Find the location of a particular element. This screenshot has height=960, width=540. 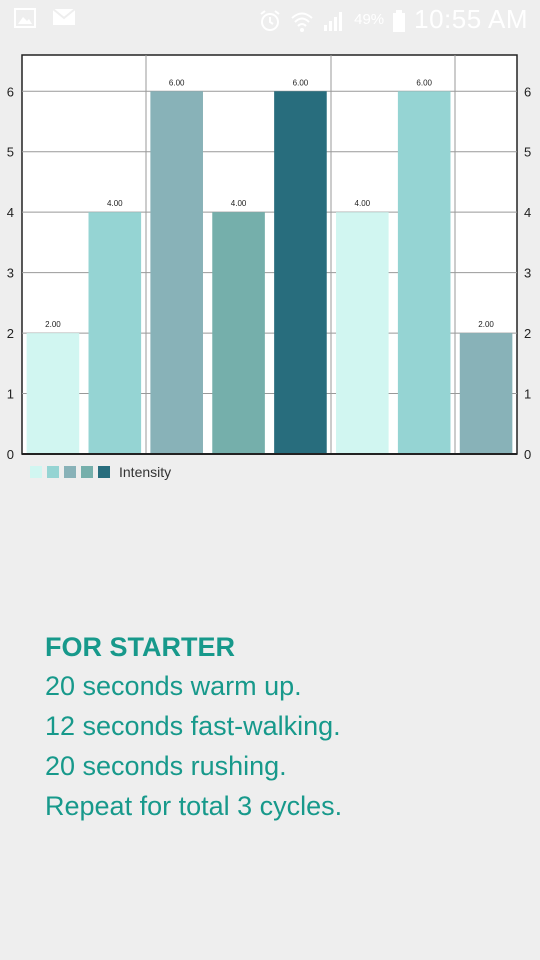

bar-value-label-4: 4.00 is located at coordinates (239, 203).